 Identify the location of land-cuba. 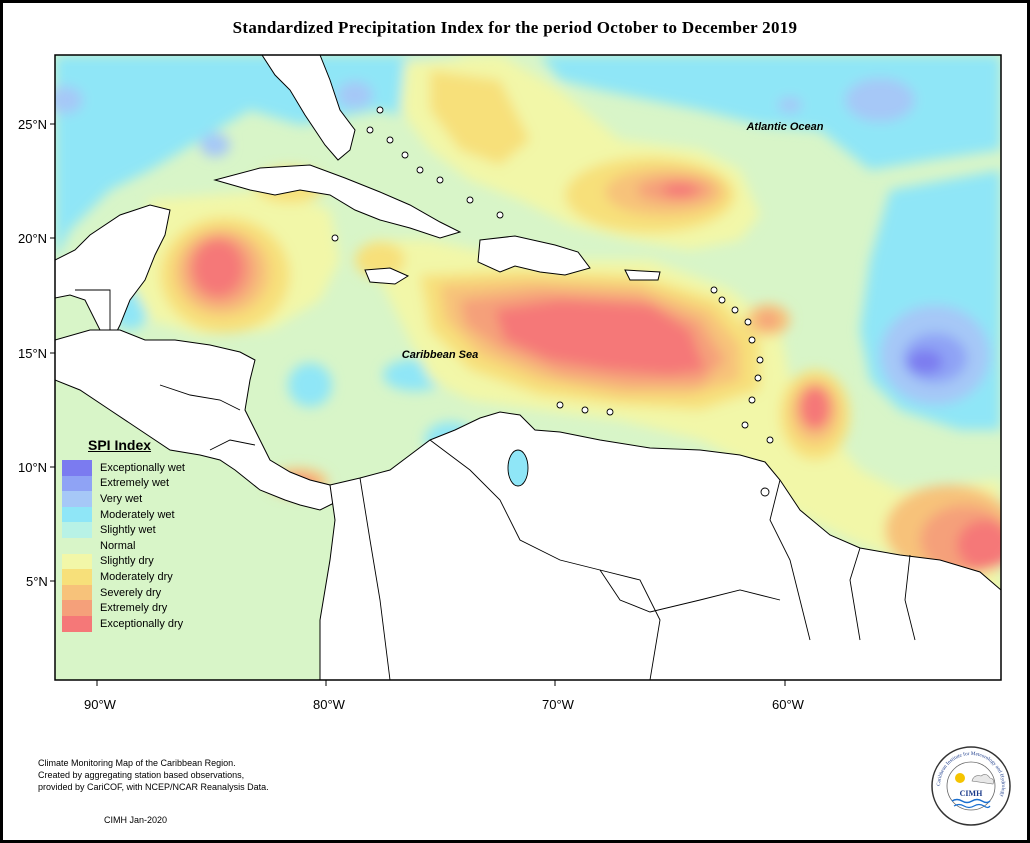
(337, 201).